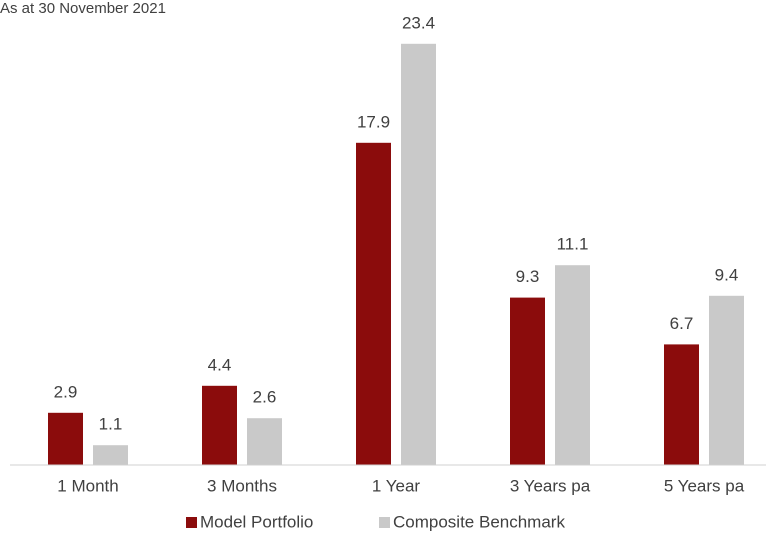 Image resolution: width=774 pixels, height=543 pixels. Describe the element at coordinates (573, 244) in the screenshot. I see `data-label: 11.1` at that location.